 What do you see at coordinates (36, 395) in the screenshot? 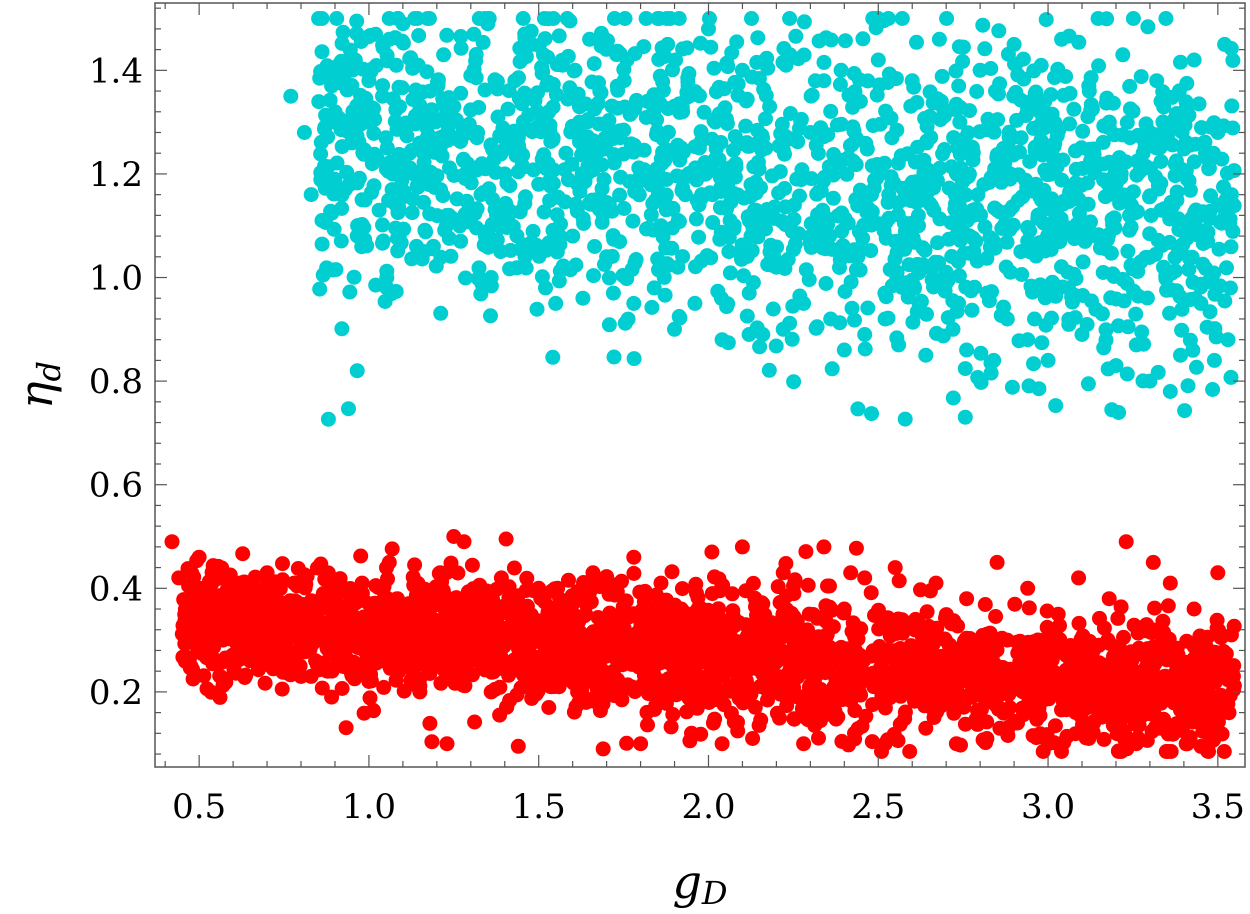
I see `y-axis-label-main: η` at bounding box center [36, 395].